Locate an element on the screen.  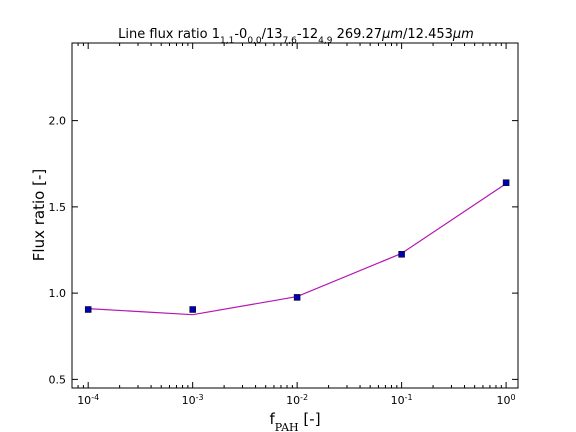
y-tick-label-1: 1.0 is located at coordinates (58, 293).